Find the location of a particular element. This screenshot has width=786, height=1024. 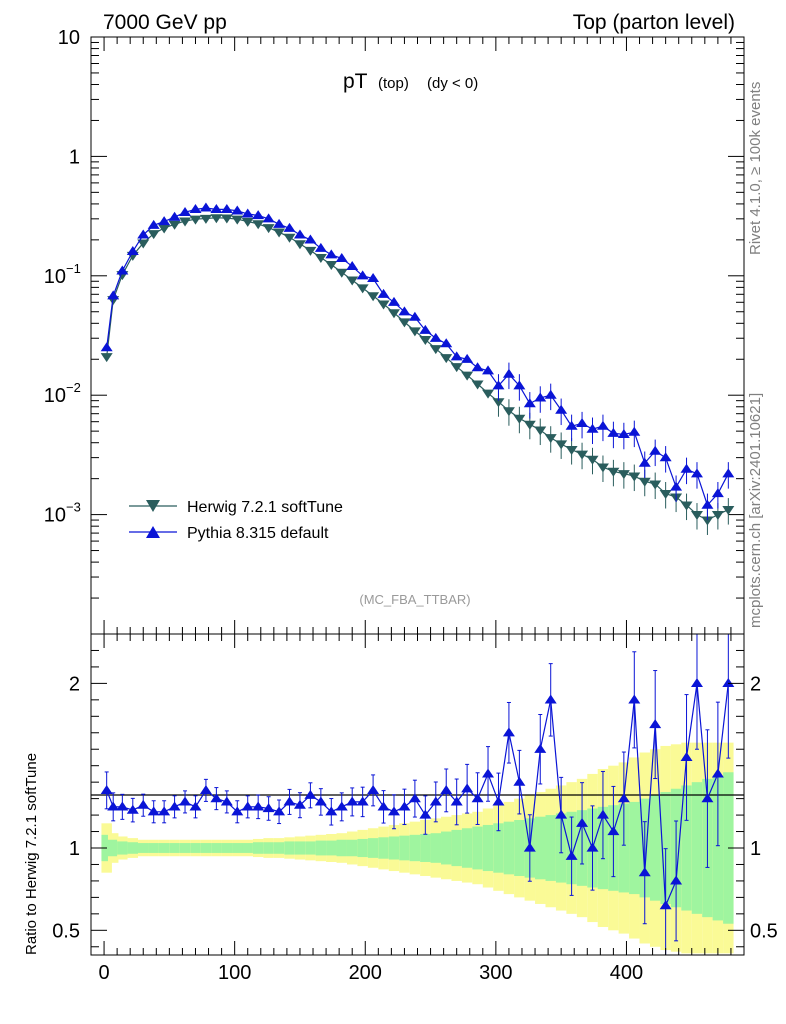

x-tick-label: 200 is located at coordinates (365, 973).